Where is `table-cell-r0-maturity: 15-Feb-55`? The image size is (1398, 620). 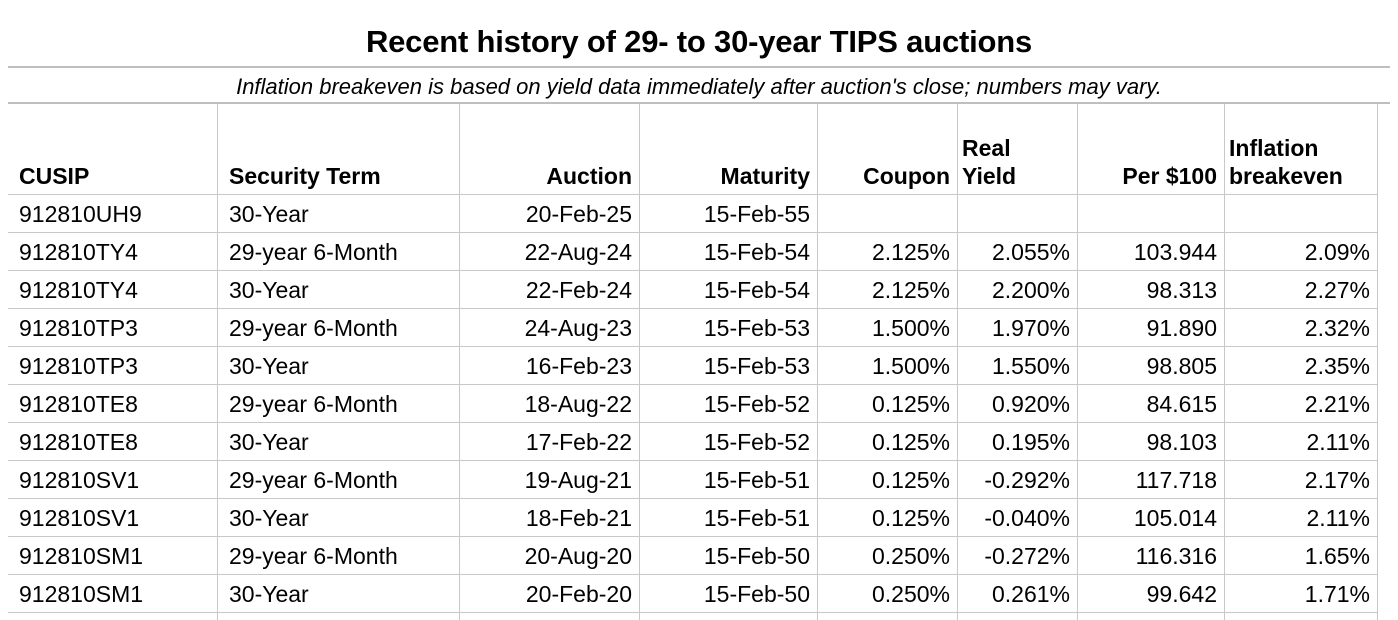 table-cell-r0-maturity: 15-Feb-55 is located at coordinates (729, 214).